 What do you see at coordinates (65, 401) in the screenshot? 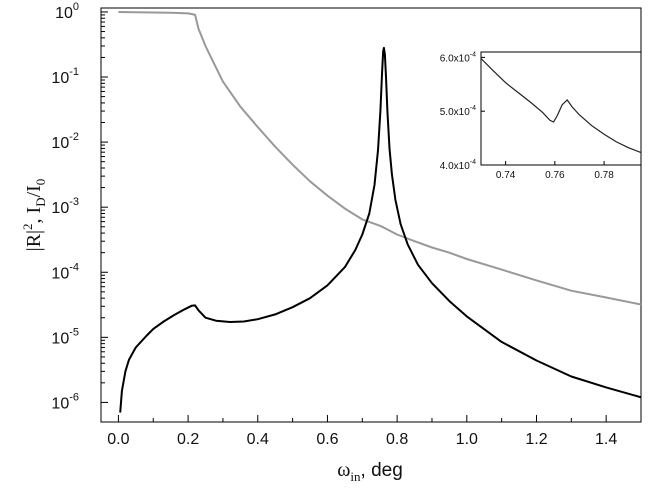
I see `y-tick-label: 10⁻⁶` at bounding box center [65, 401].